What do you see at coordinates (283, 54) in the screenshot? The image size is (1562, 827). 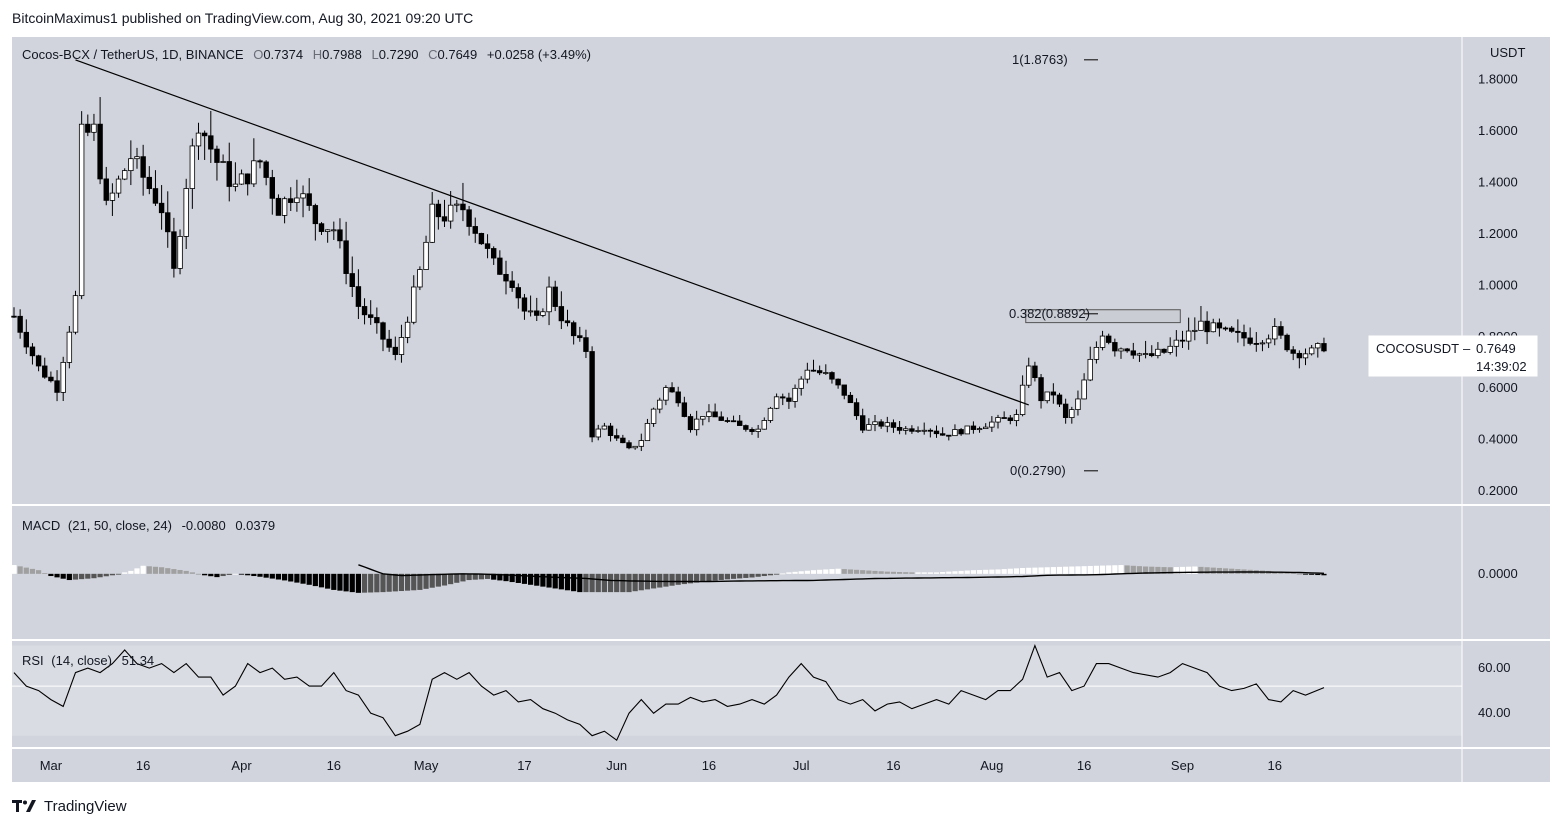 I see `legend-open-value: 0.7374` at bounding box center [283, 54].